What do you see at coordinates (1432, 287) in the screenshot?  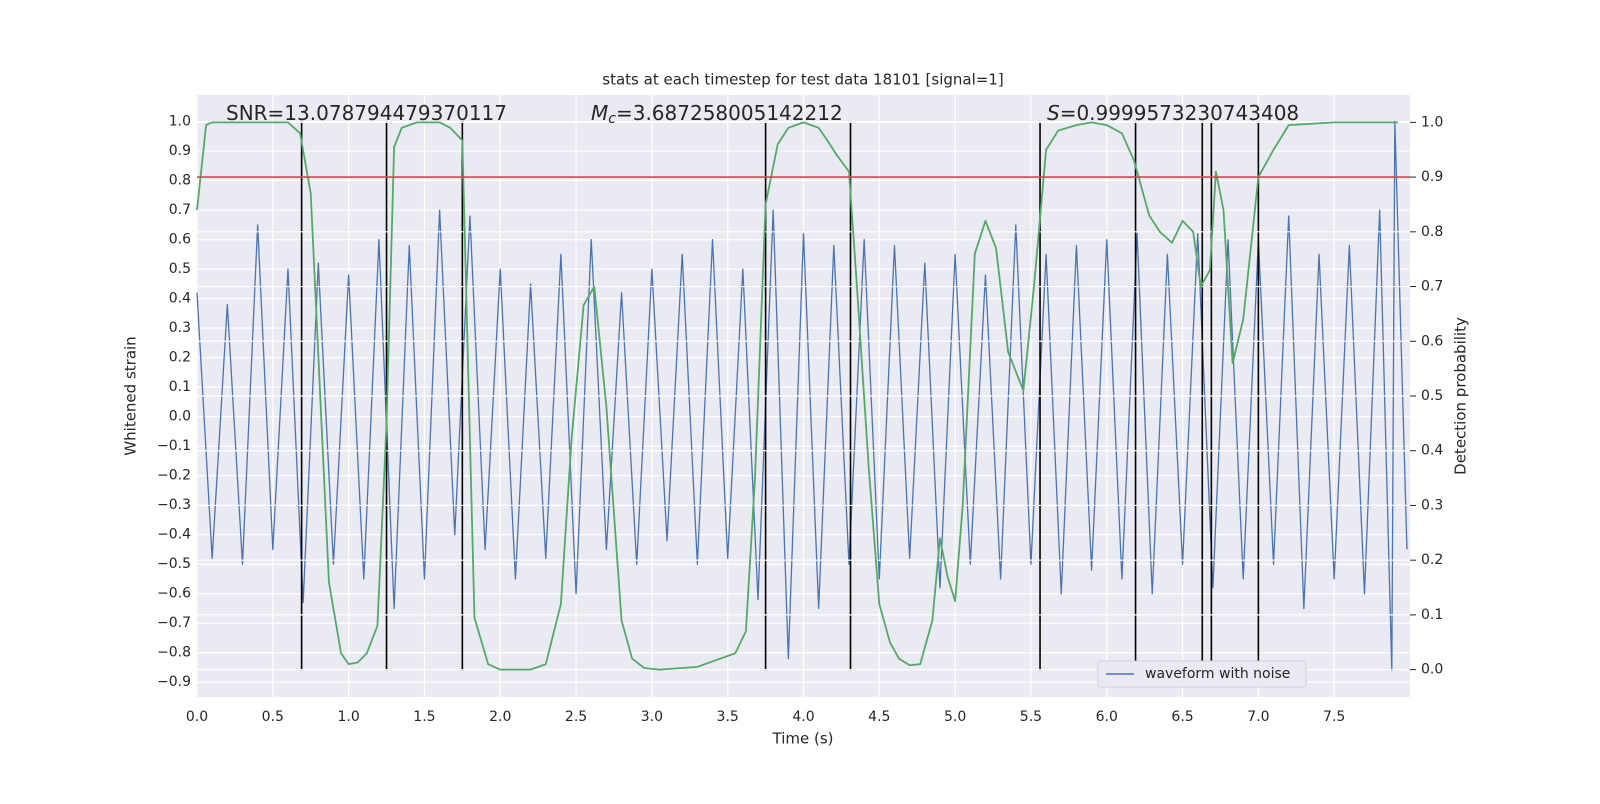 I see `y2-tick-label: 0.7` at bounding box center [1432, 287].